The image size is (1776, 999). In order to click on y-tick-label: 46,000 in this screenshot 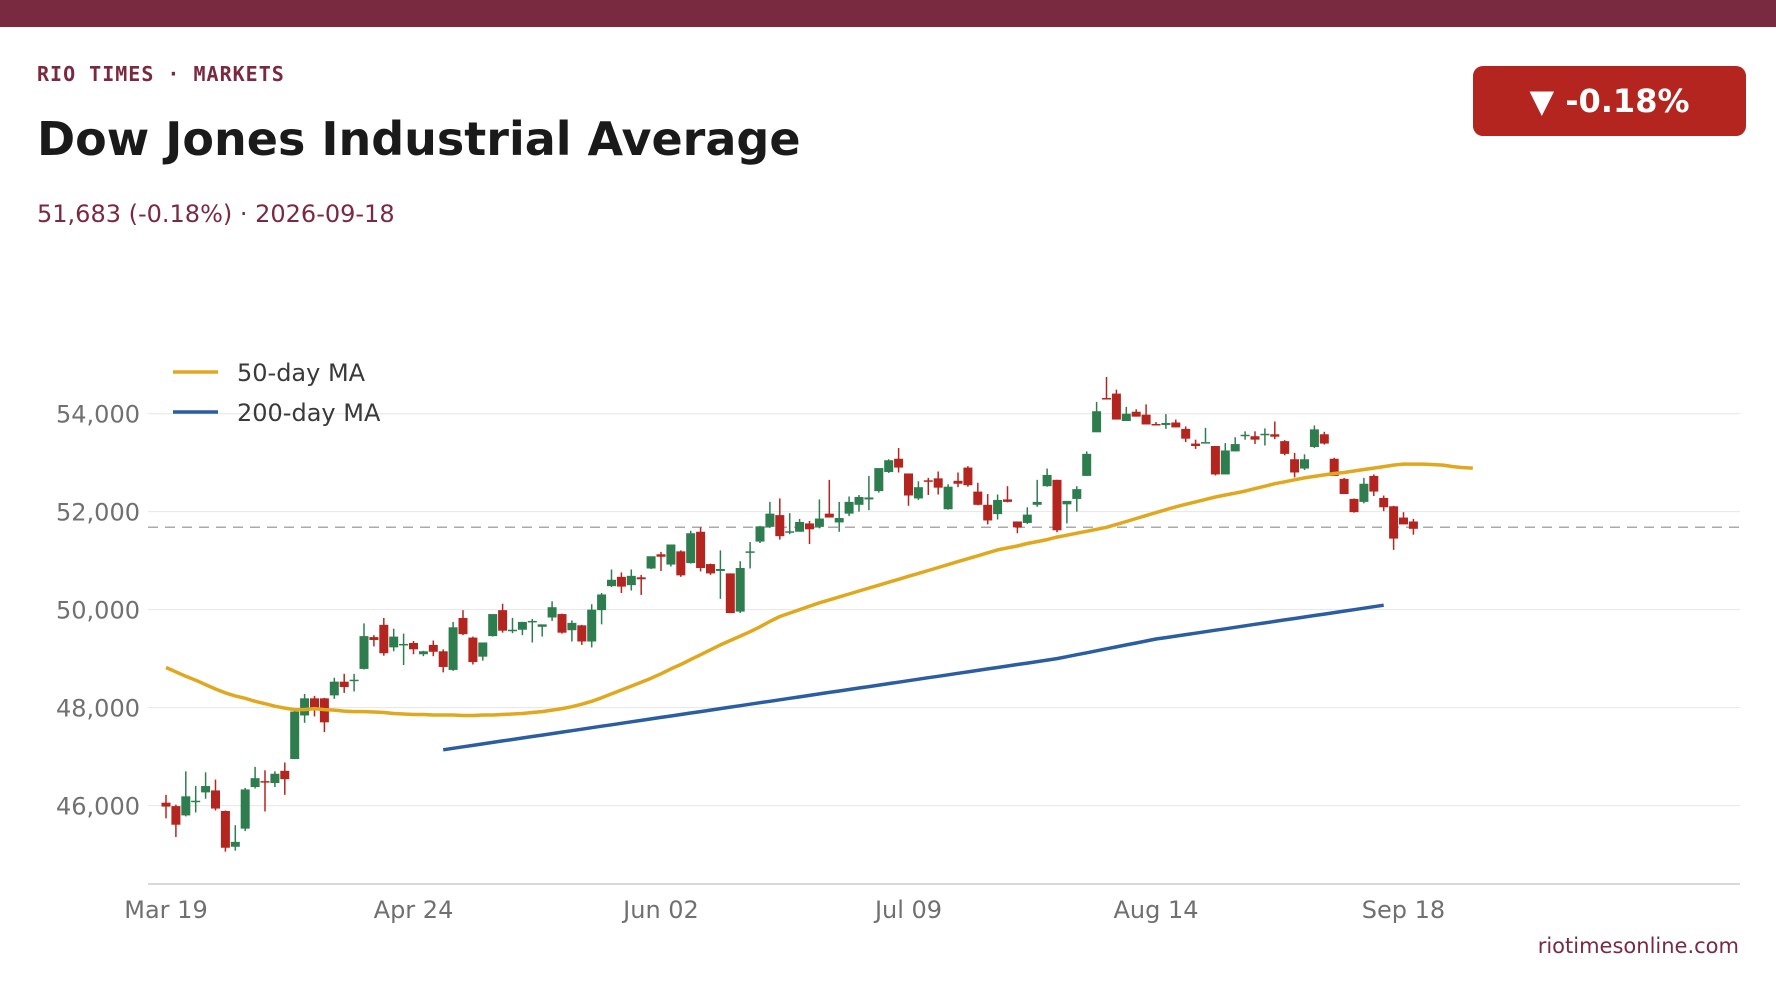, I will do `click(98, 807)`.